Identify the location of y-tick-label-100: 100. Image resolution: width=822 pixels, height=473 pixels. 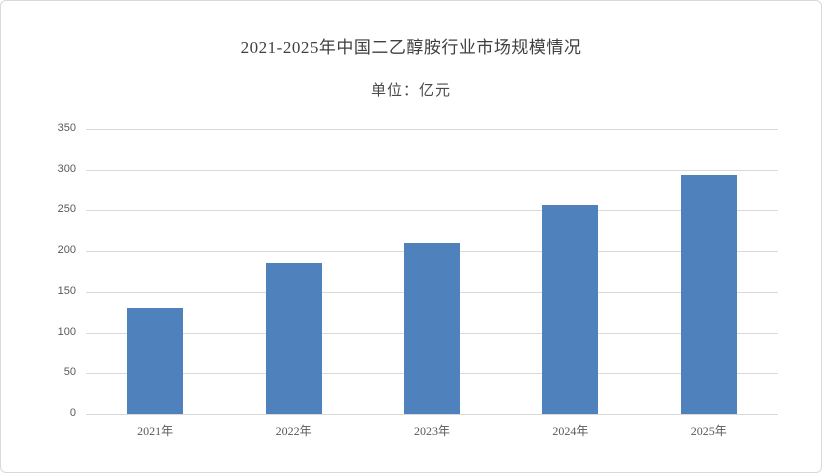
(66, 331).